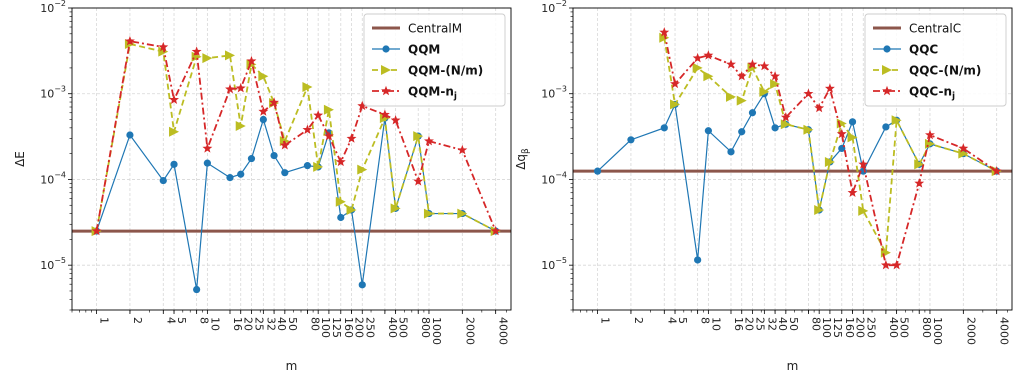 The image size is (1014, 376). What do you see at coordinates (424, 50) in the screenshot?
I see `legend-label: QQM` at bounding box center [424, 50].